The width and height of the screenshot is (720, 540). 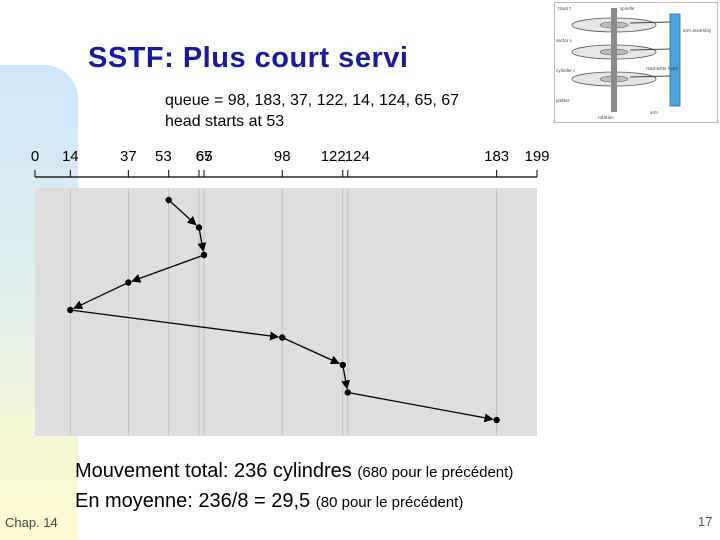 What do you see at coordinates (697, 30) in the screenshot?
I see `label-arm-assembly: arm assembly` at bounding box center [697, 30].